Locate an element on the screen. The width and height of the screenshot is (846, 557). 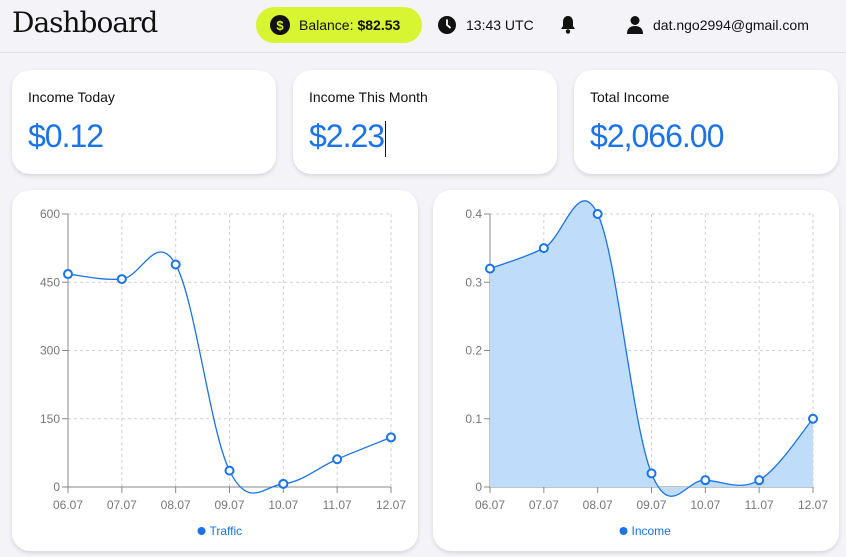
y-tick-label: 450 is located at coordinates (50, 282).